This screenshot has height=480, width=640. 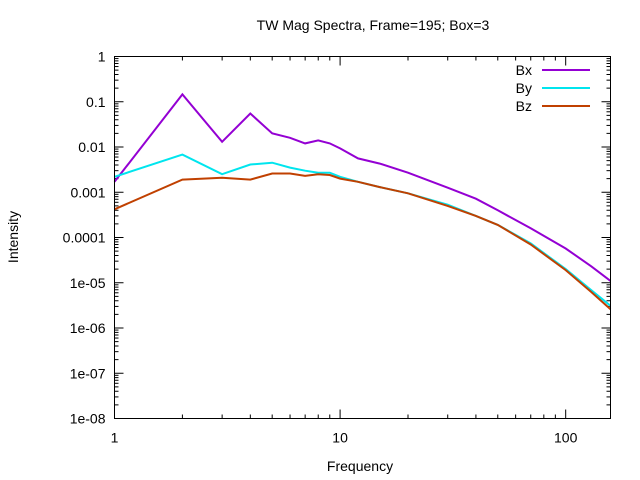 What do you see at coordinates (524, 88) in the screenshot?
I see `legend-label-by: By` at bounding box center [524, 88].